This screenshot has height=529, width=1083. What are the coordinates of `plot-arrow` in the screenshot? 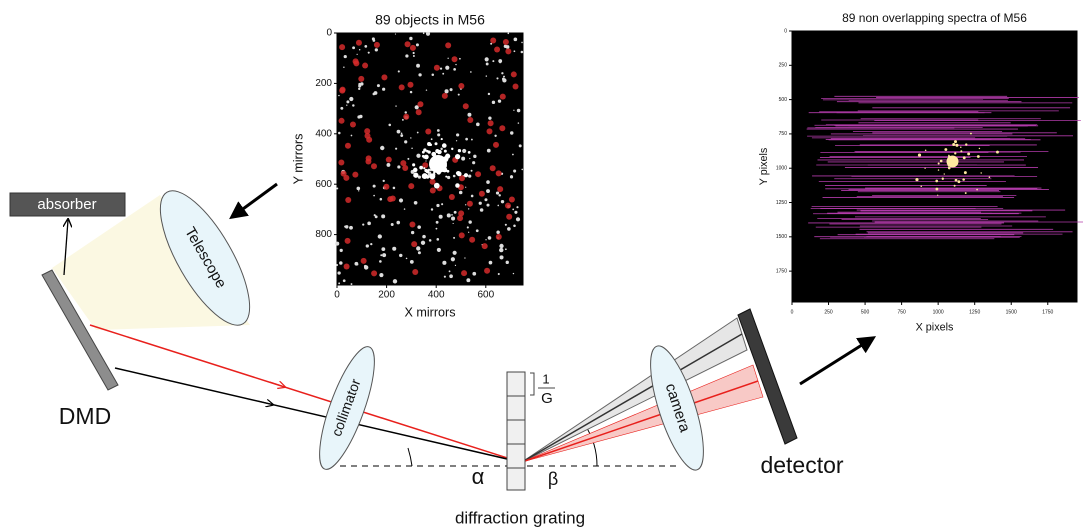 It's located at (253, 201).